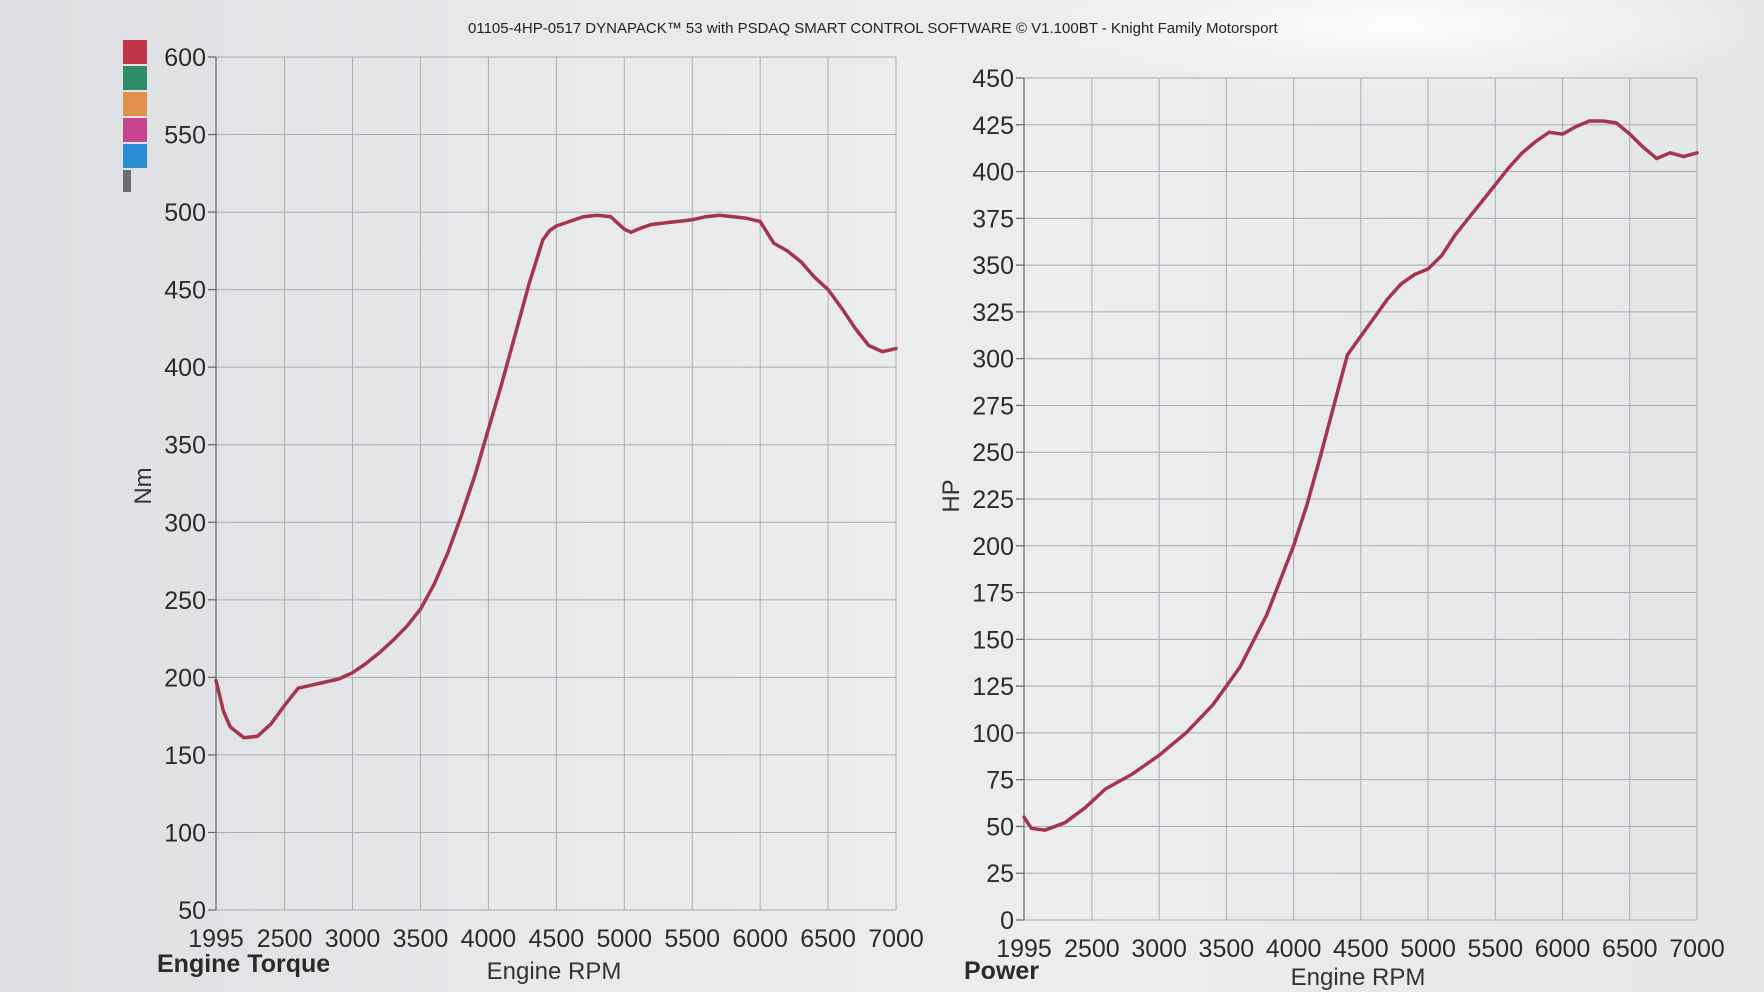 This screenshot has height=992, width=1764. Describe the element at coordinates (1358, 977) in the screenshot. I see `power-x-axis-title: Engine RPM` at that location.